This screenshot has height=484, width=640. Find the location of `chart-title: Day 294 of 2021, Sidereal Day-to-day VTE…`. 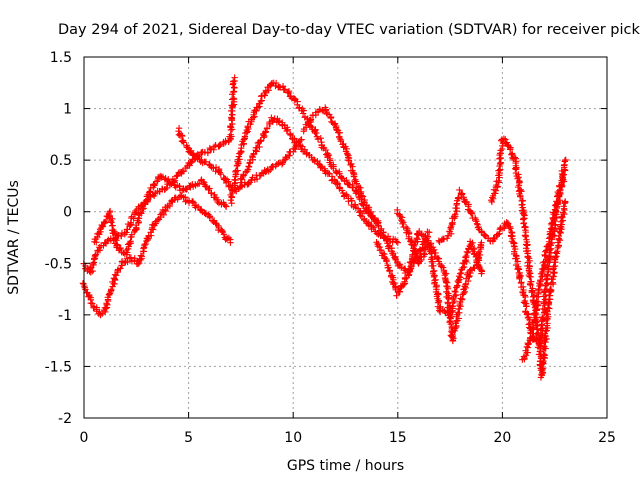

chart-title: Day 294 of 2021, Sidereal Day-to-day VTE… is located at coordinates (349, 30).